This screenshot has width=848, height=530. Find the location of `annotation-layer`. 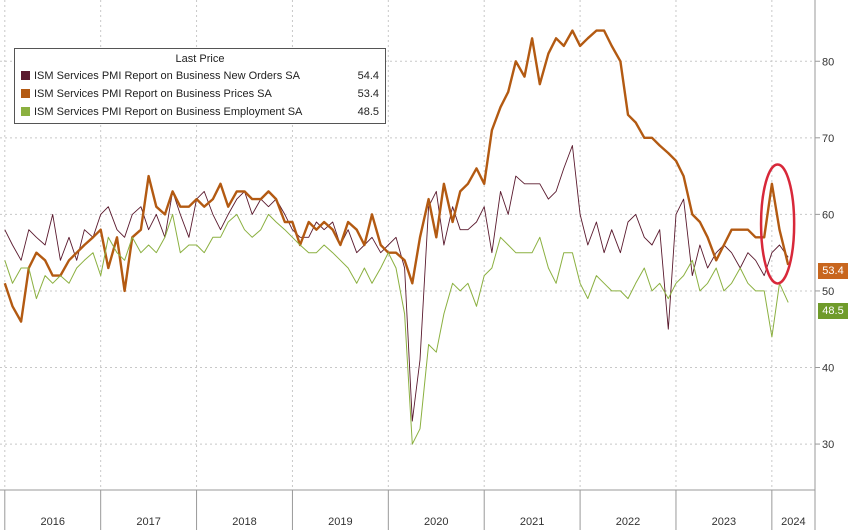

annotation-layer is located at coordinates (777, 224).